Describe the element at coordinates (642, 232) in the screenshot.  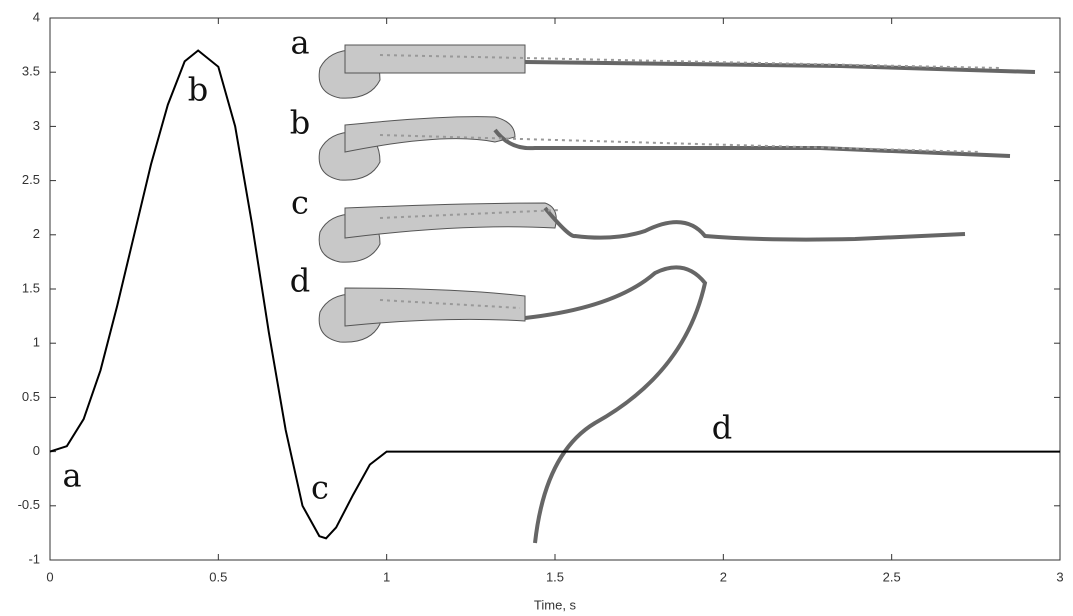
I see `spine-c` at that location.